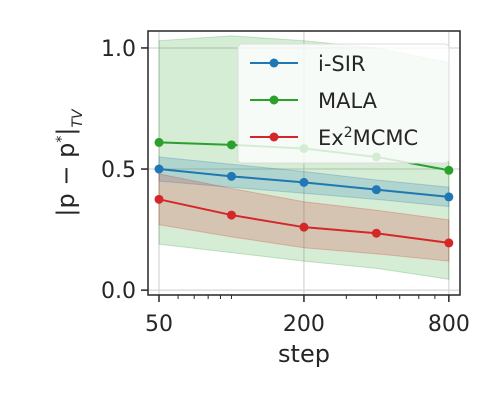  I want to click on x-tick-label: 800, so click(449, 324).